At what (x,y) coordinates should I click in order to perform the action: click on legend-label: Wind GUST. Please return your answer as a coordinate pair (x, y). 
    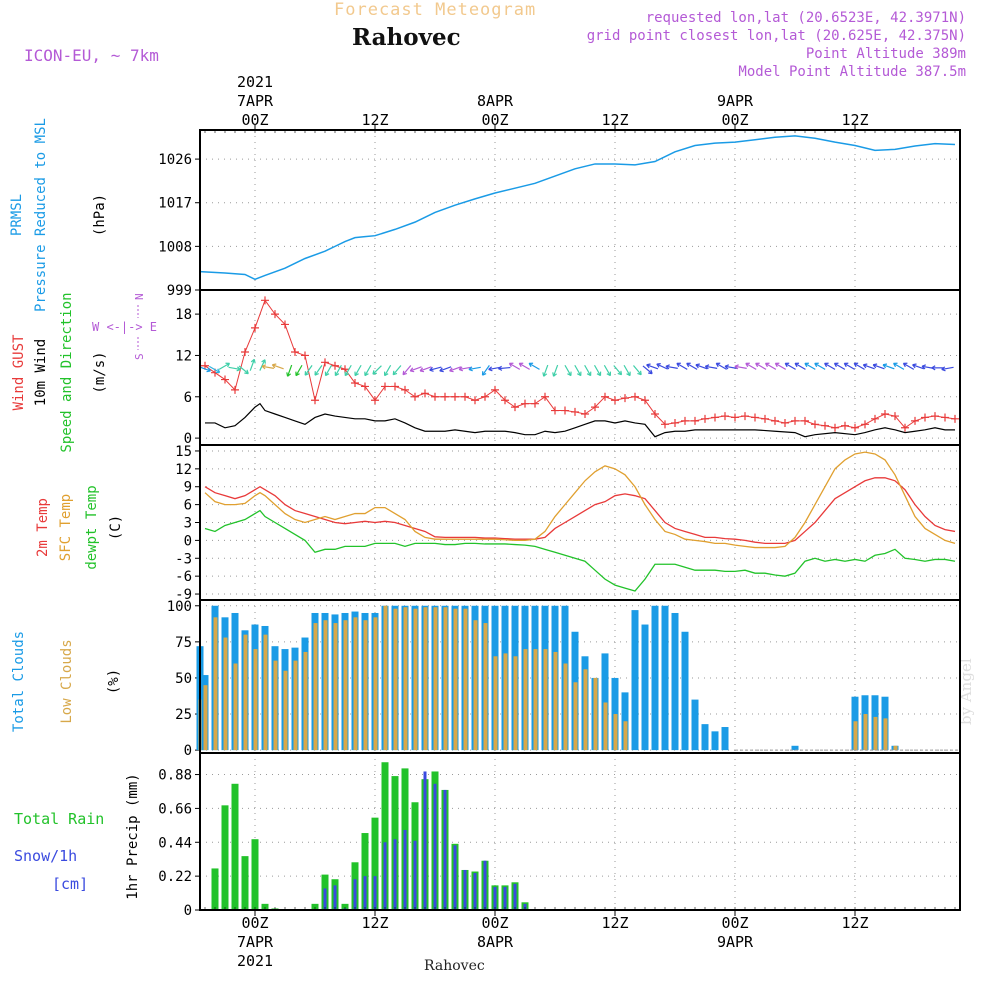
    Looking at the image, I should click on (19, 372).